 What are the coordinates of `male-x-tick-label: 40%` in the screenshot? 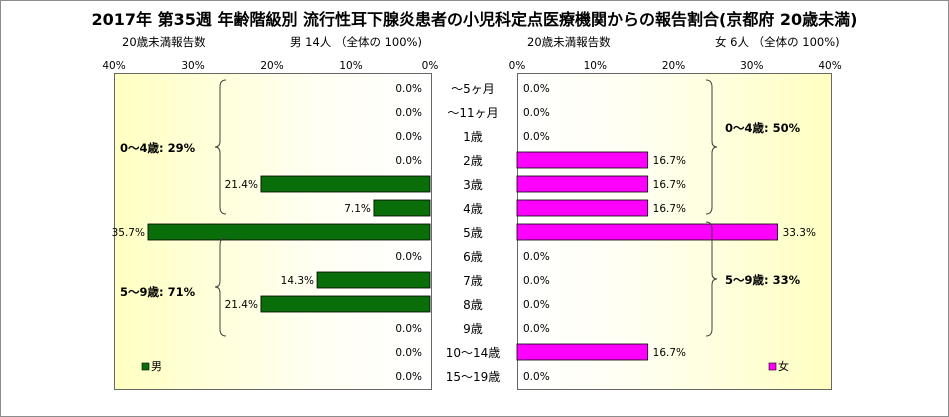 It's located at (113, 66).